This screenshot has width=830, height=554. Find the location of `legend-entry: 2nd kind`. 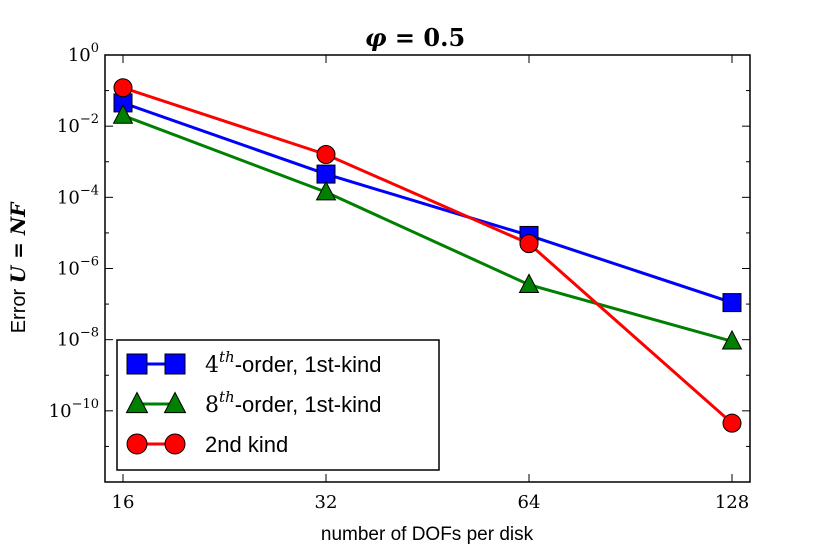

legend-entry: 2nd kind is located at coordinates (207, 444).